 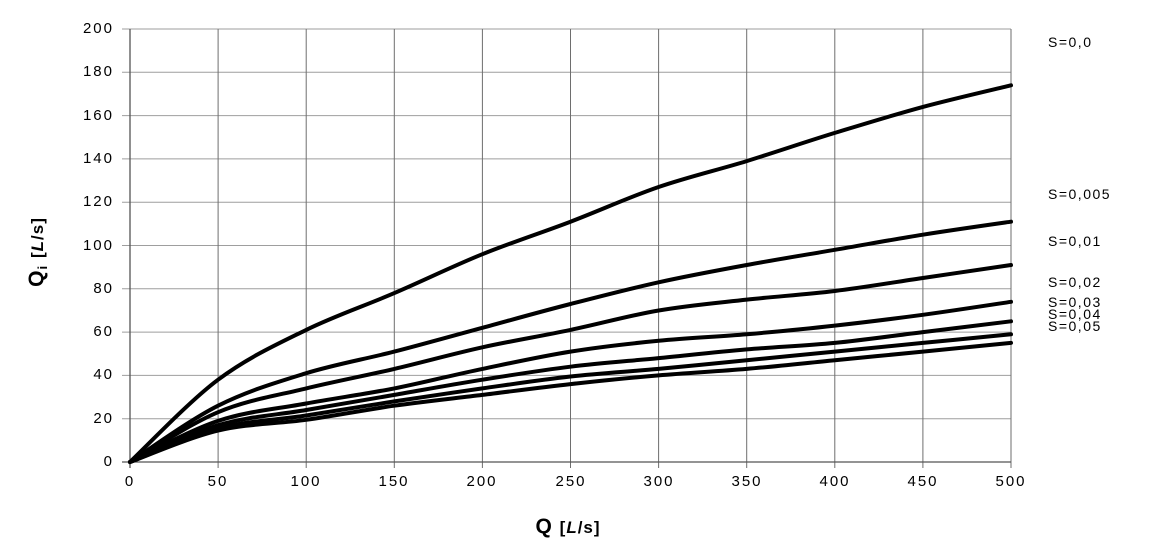 What do you see at coordinates (36, 278) in the screenshot?
I see `y-axis-symbol: Q` at bounding box center [36, 278].